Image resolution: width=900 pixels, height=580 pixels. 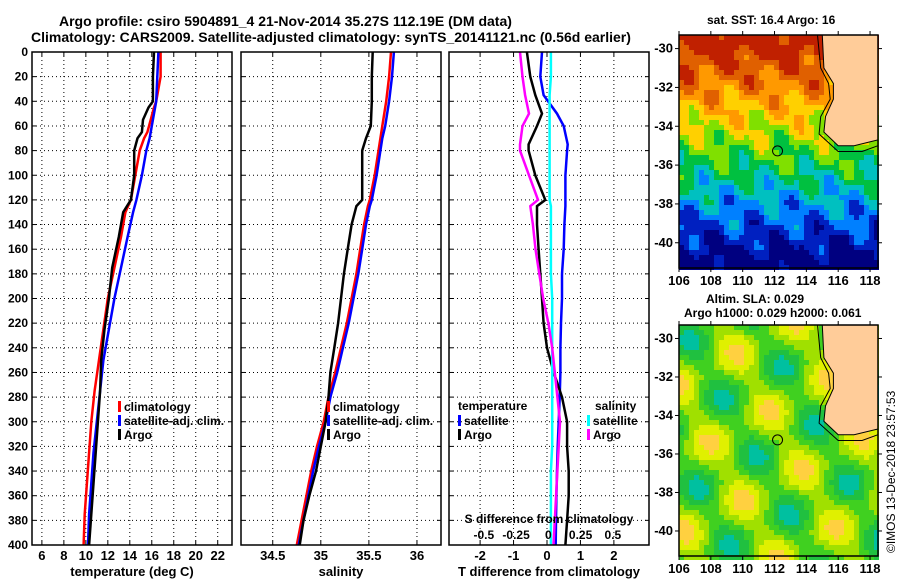 What do you see at coordinates (383, 421) in the screenshot?
I see `legend-label: satellite-adj. clim.` at bounding box center [383, 421].